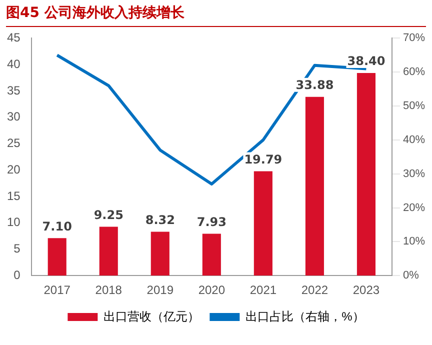 The height and width of the screenshot is (345, 432). Describe the element at coordinates (315, 85) in the screenshot. I see `data-label: 33.88` at that location.